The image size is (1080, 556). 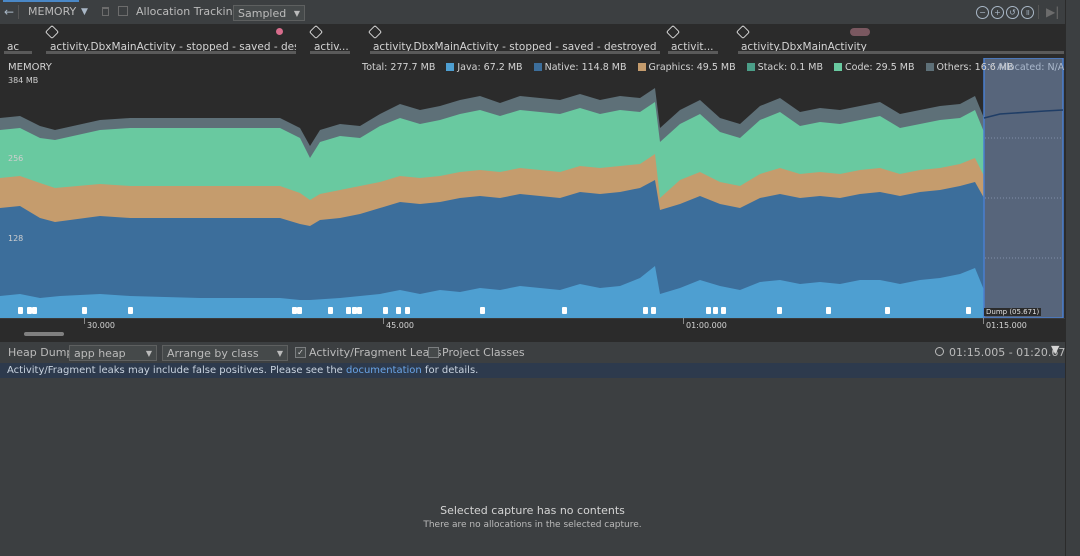 I want to click on legend-others: Others: 16.6 MB, so click(x=975, y=67).